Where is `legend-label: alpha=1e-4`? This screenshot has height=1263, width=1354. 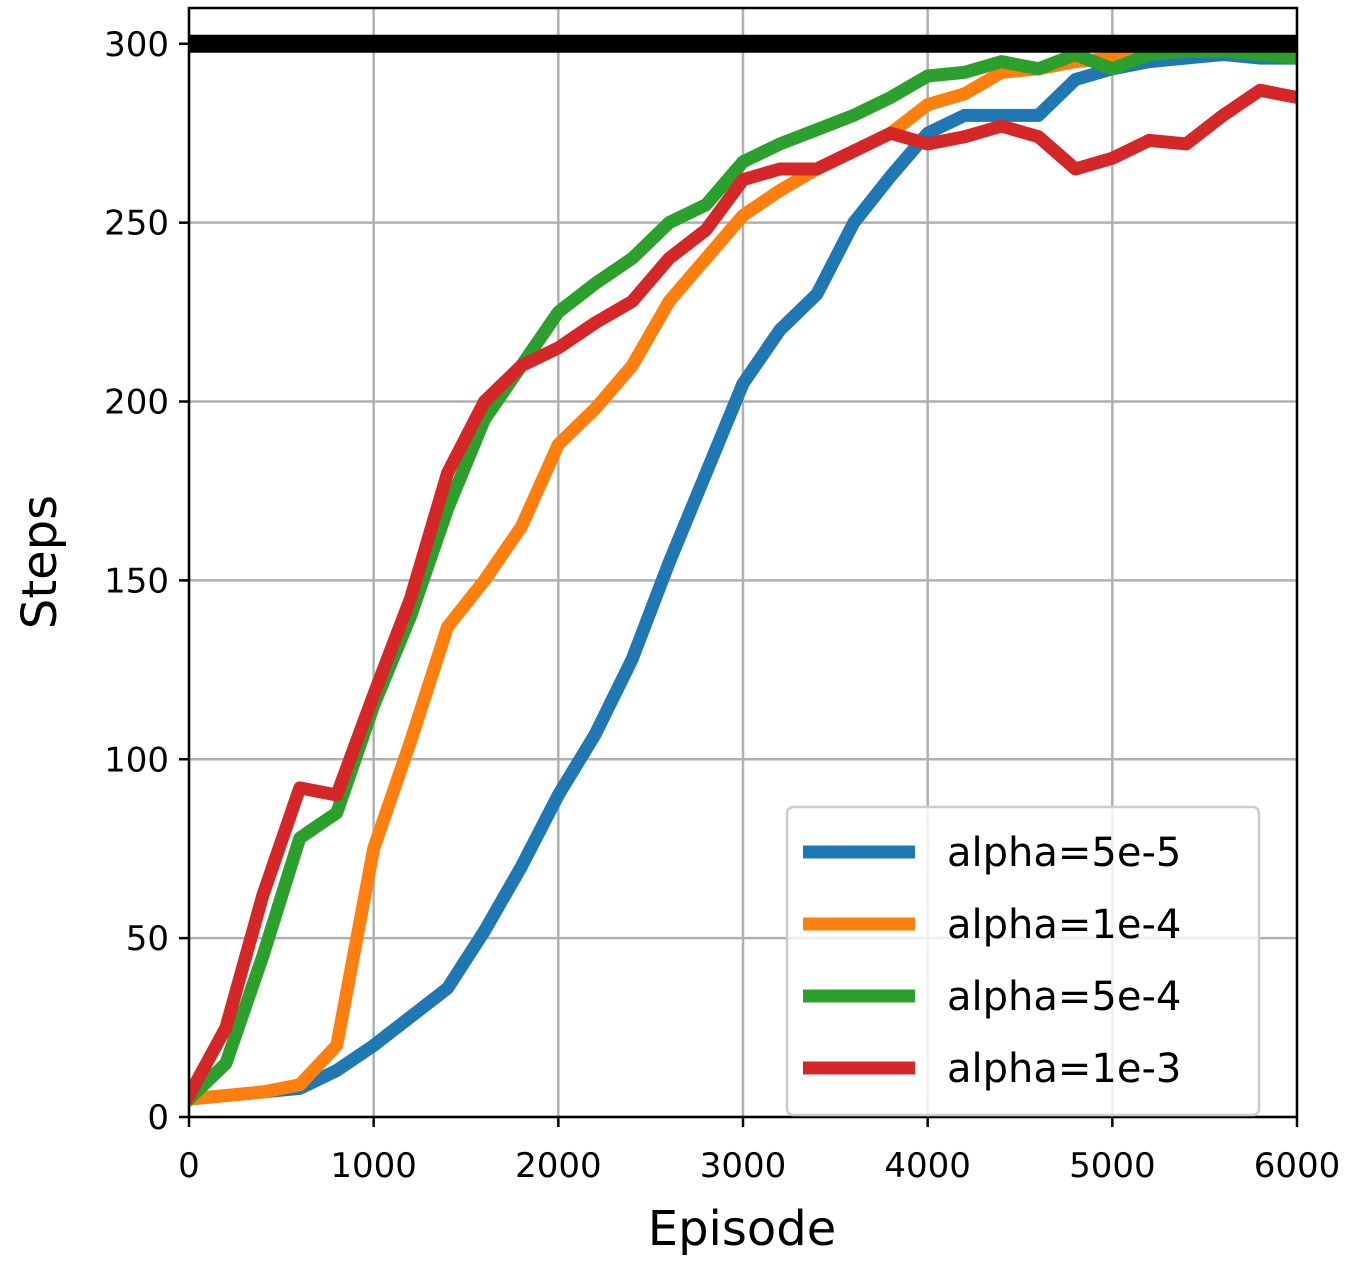 legend-label: alpha=1e-4 is located at coordinates (1064, 925).